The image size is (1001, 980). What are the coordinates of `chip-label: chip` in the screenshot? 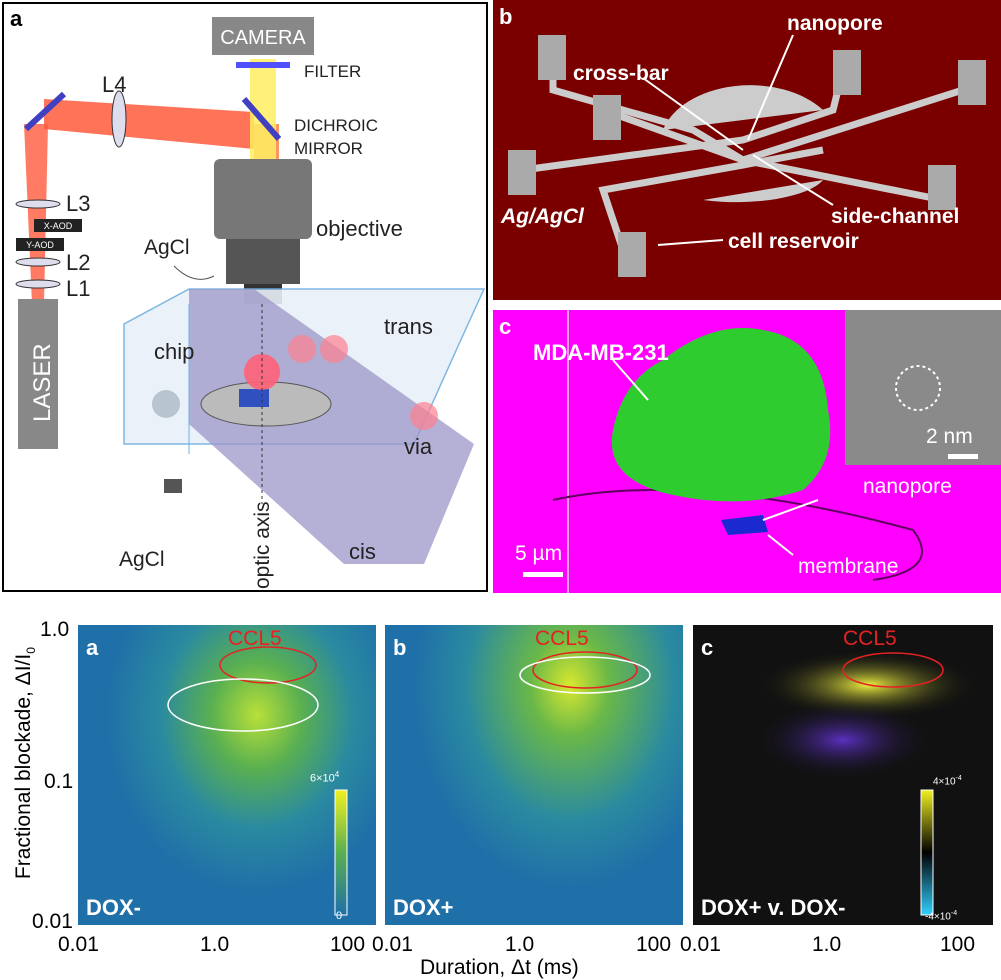 It's located at (174, 351).